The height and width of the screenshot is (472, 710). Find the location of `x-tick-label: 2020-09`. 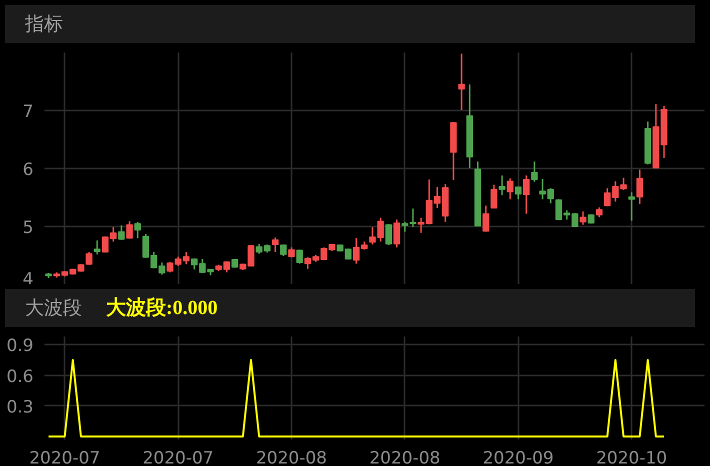

x-tick-label: 2020-09 is located at coordinates (518, 458).